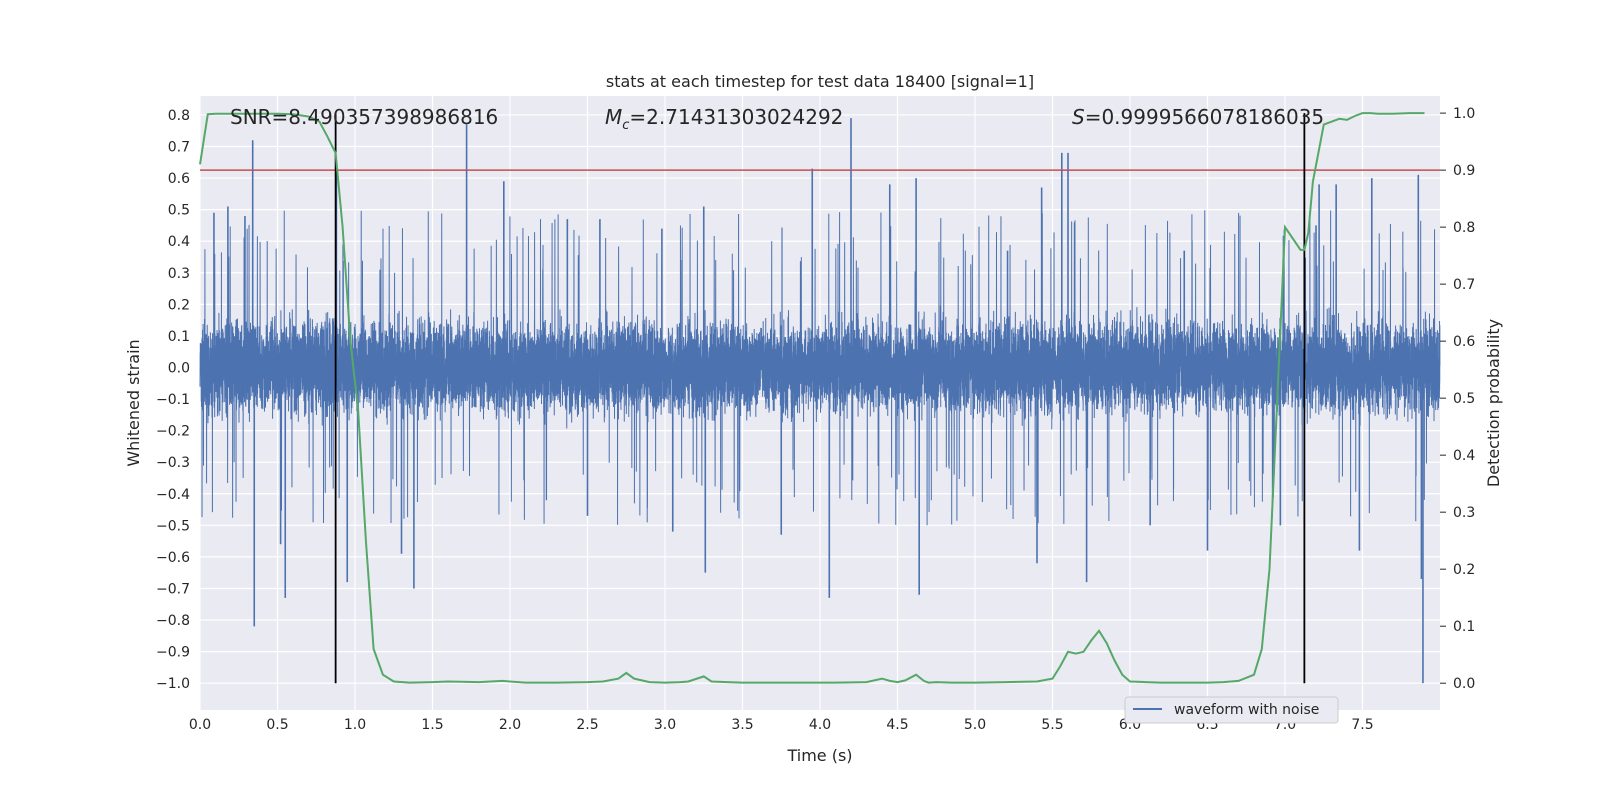 This screenshot has height=804, width=1600. What do you see at coordinates (179, 179) in the screenshot?
I see `y-left-tick-label: 0.6` at bounding box center [179, 179].